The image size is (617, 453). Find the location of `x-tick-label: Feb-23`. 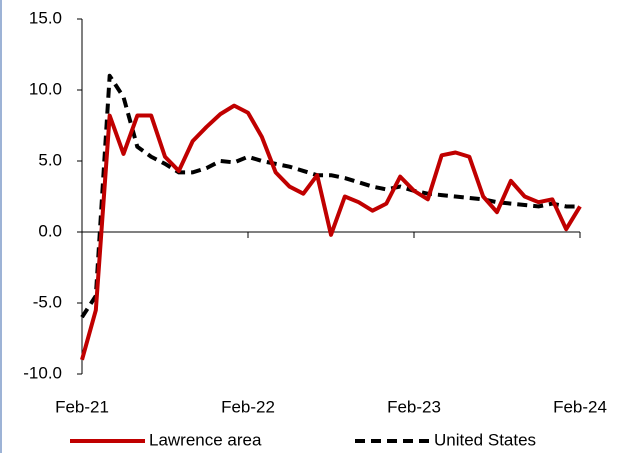

x-tick-label: Feb-23 is located at coordinates (414, 406).